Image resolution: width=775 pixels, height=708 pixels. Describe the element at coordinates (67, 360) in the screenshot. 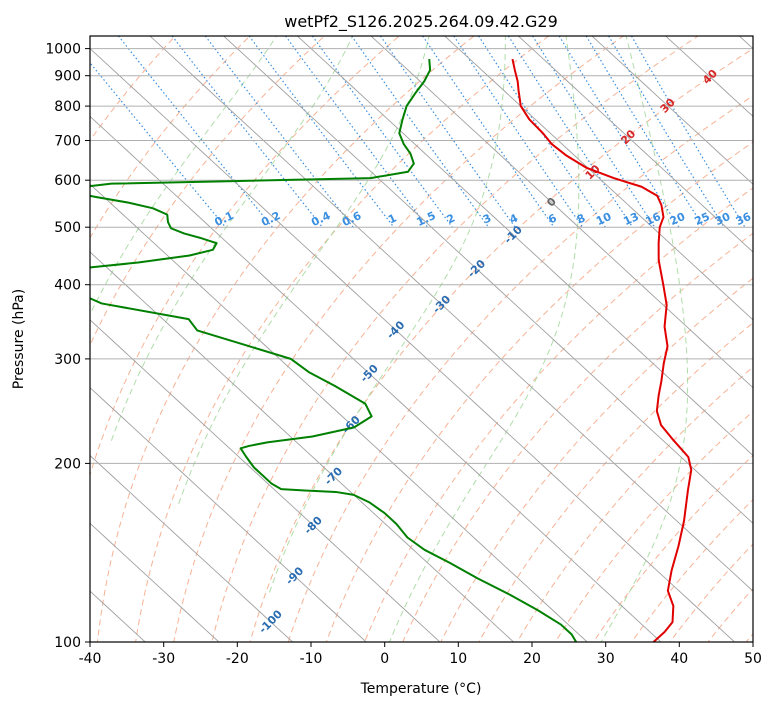

I see `y-tick-label: 300` at that location.